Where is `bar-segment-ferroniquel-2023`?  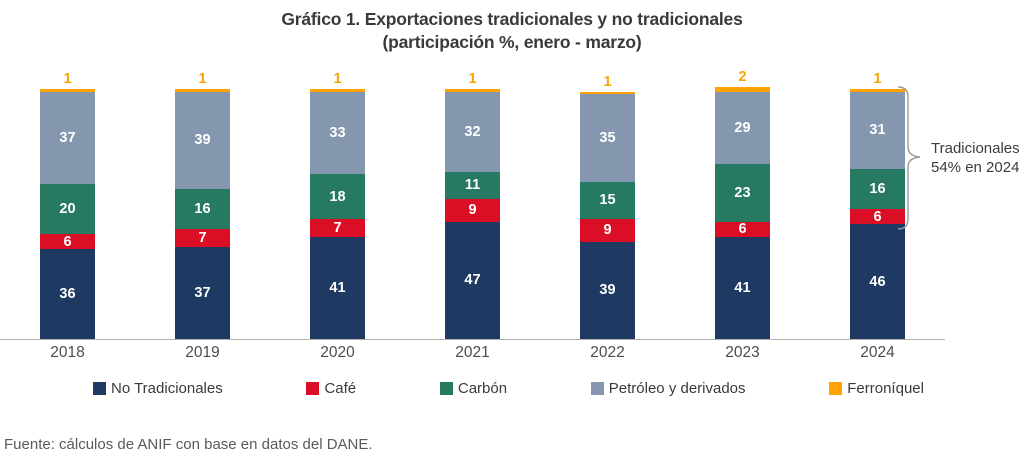
bar-segment-ferroniquel-2023 is located at coordinates (742, 89).